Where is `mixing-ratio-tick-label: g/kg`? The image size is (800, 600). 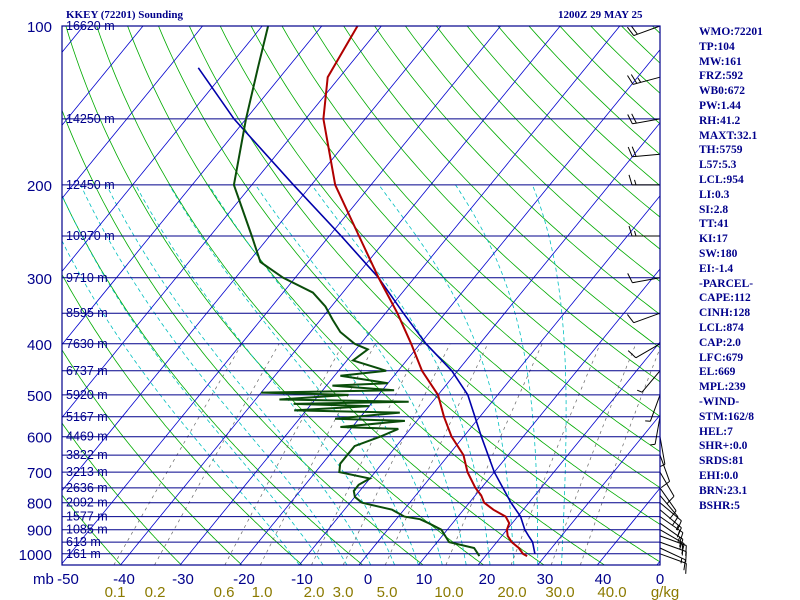 mixing-ratio-tick-label: g/kg is located at coordinates (665, 592).